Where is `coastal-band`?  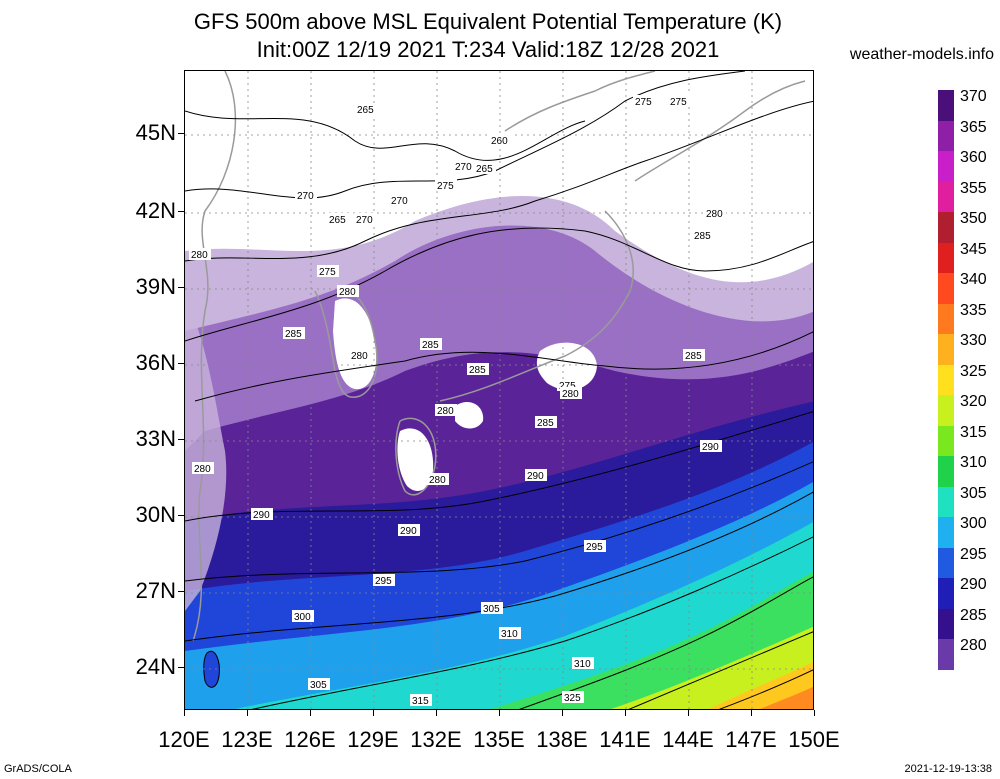
coastal-band is located at coordinates (206, 456).